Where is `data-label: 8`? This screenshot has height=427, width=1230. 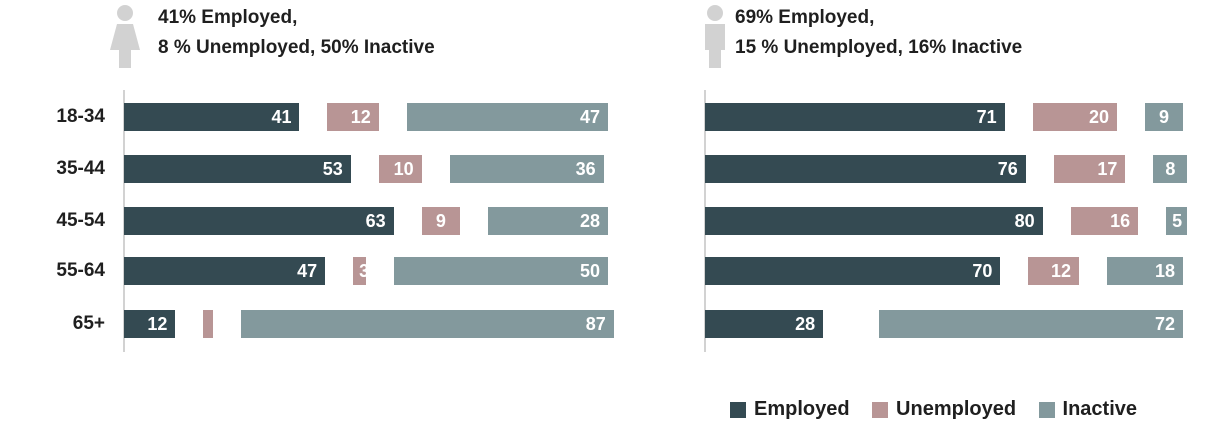 data-label: 8 is located at coordinates (1170, 169).